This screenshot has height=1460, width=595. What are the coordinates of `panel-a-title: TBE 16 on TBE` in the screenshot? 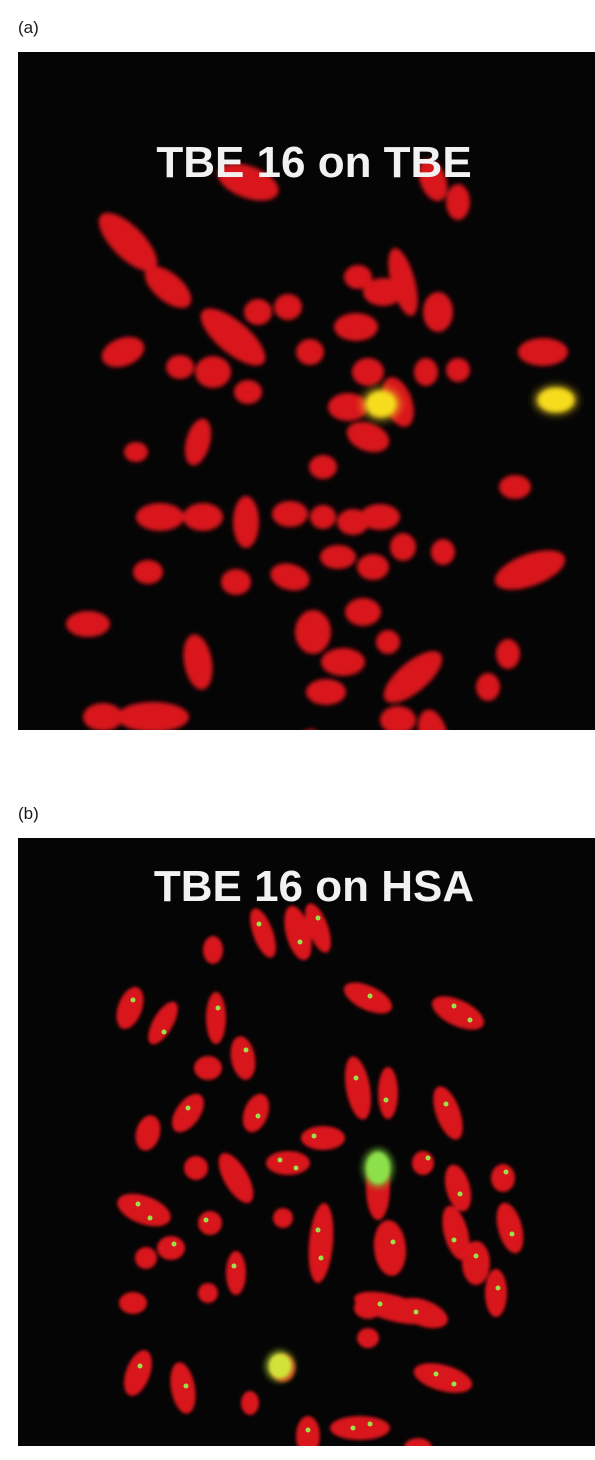 It's located at (313, 162).